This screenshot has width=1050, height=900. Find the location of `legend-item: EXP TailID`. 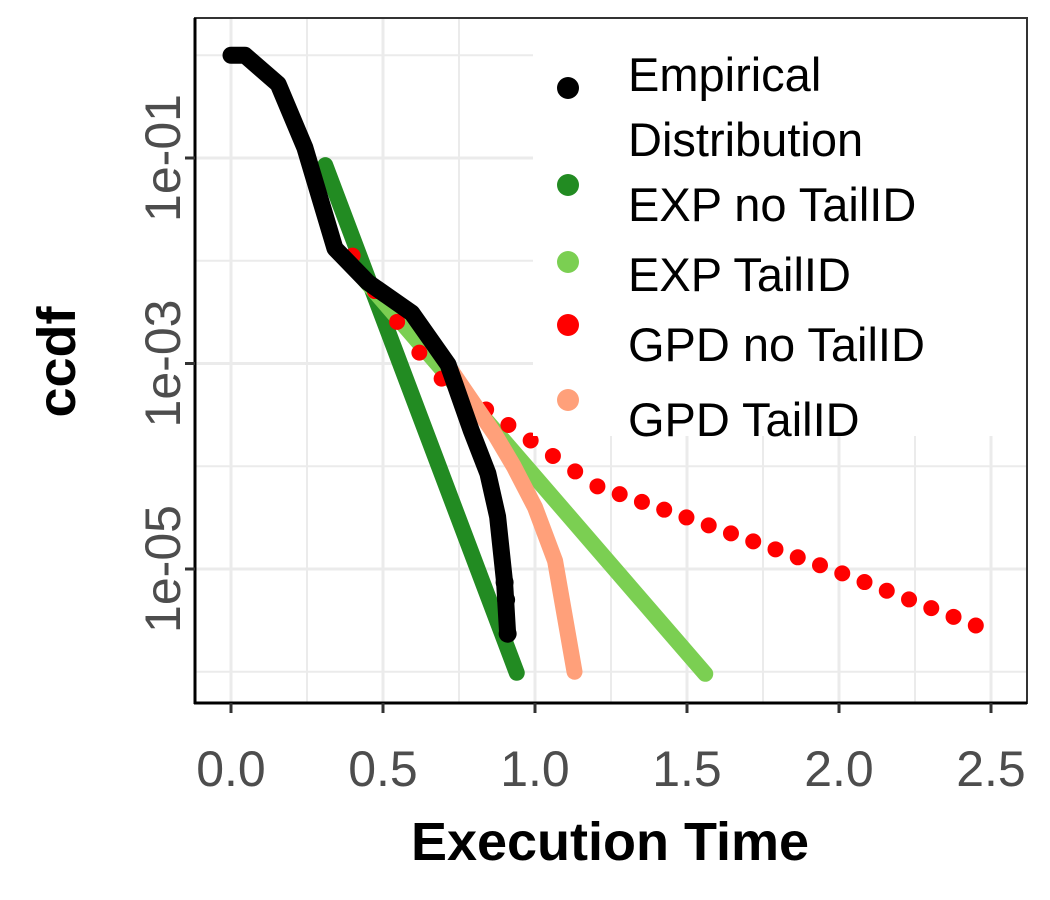

legend-item: EXP TailID is located at coordinates (704, 274).